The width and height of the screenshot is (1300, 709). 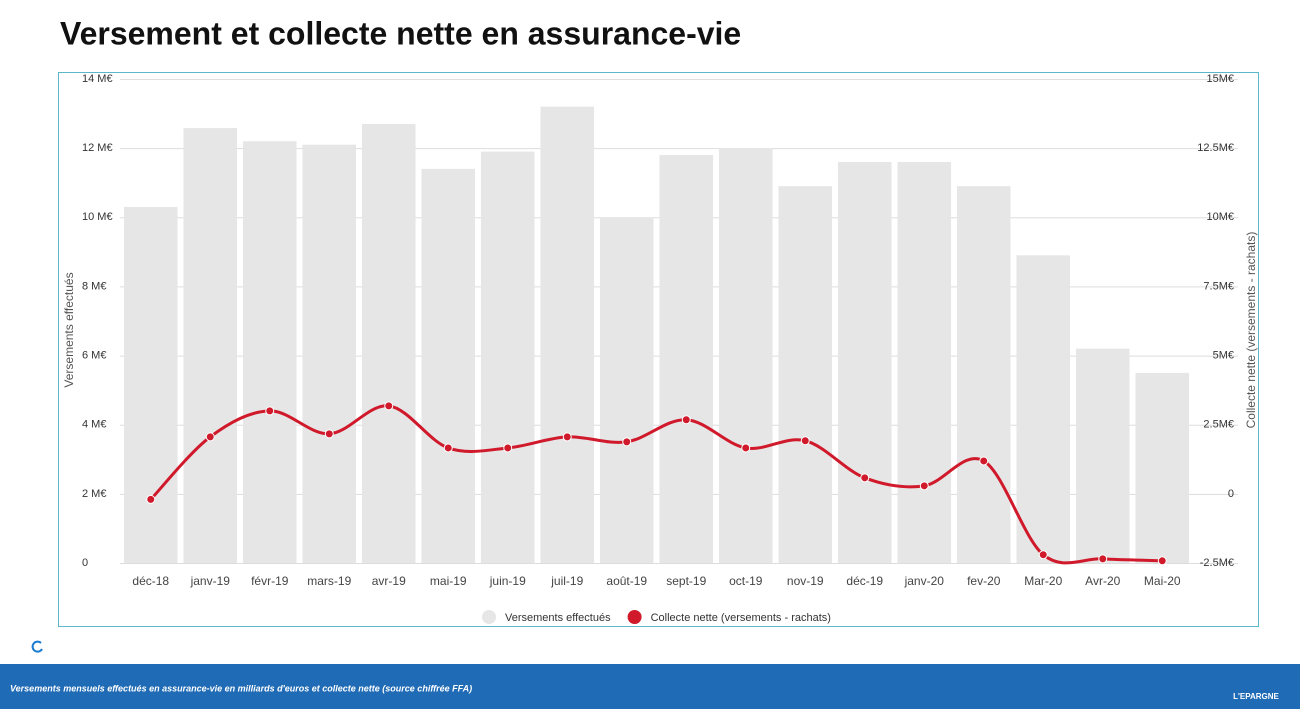 I want to click on y2-tick-label: 2.5M€, so click(x=1218, y=425).